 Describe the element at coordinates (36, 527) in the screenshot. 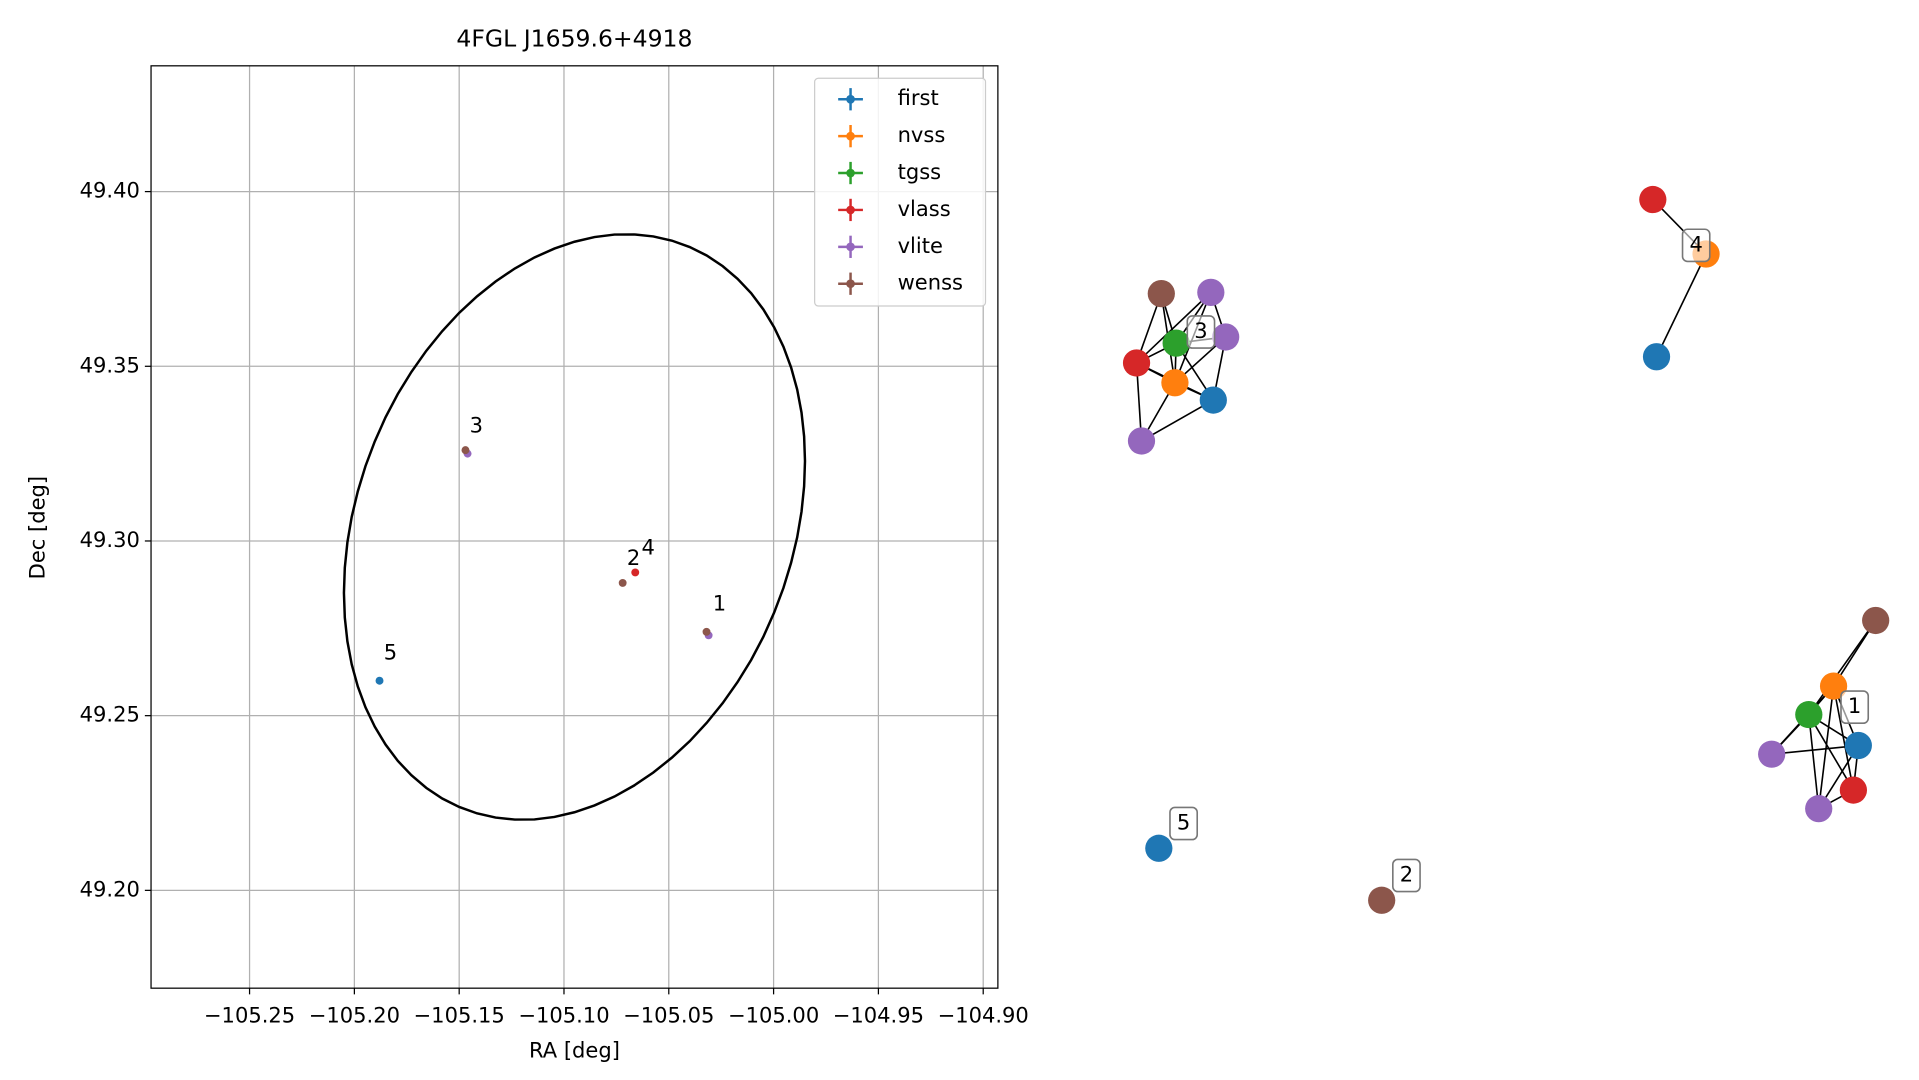

I see `y-axis-label: Dec [deg]` at that location.